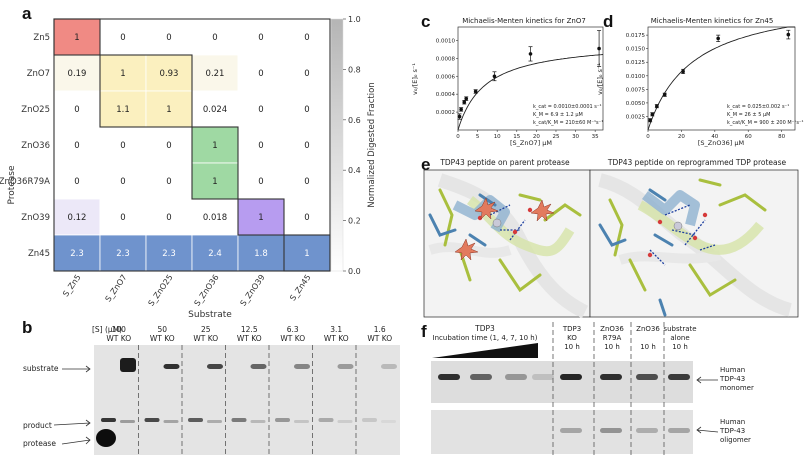 The width and height of the screenshot is (810, 468). Describe the element at coordinates (478, 137) in the screenshot. I see `x-tick-label: 5` at that location.